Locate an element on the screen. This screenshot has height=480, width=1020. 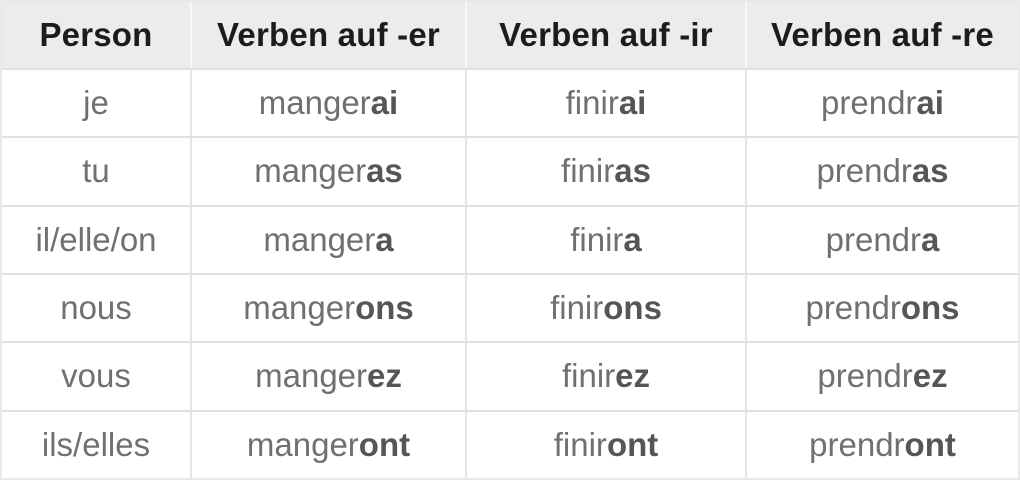
header-cell-verben-re: Verben auf -re is located at coordinates (881, 35).